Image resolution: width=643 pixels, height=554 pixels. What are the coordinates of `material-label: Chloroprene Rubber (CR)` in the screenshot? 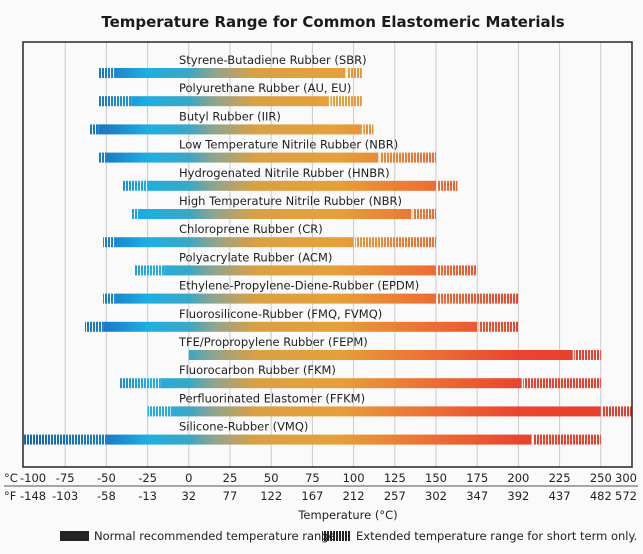 It's located at (251, 229).